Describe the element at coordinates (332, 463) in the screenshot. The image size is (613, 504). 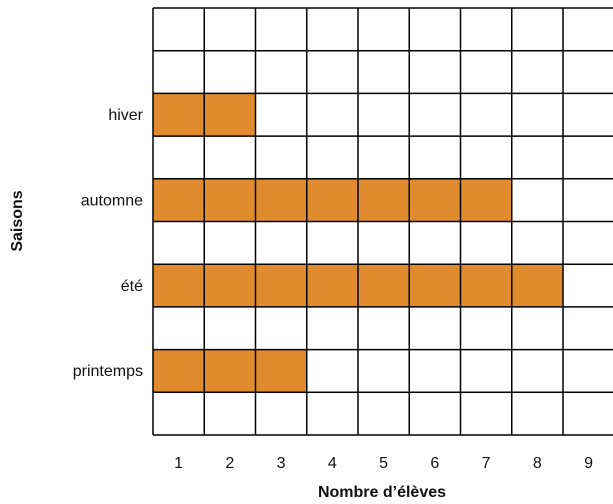
I see `x-tick-label: 4` at that location.